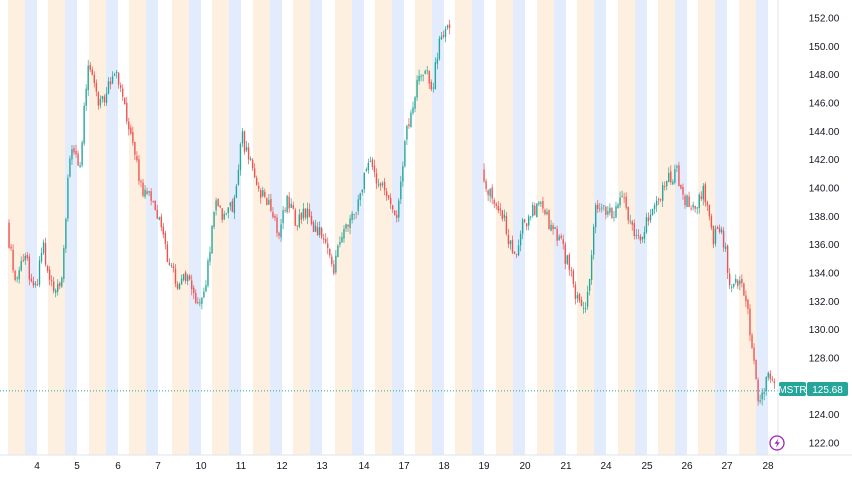 The width and height of the screenshot is (852, 490). What do you see at coordinates (824, 75) in the screenshot?
I see `price-tick-label: 148.00` at bounding box center [824, 75].